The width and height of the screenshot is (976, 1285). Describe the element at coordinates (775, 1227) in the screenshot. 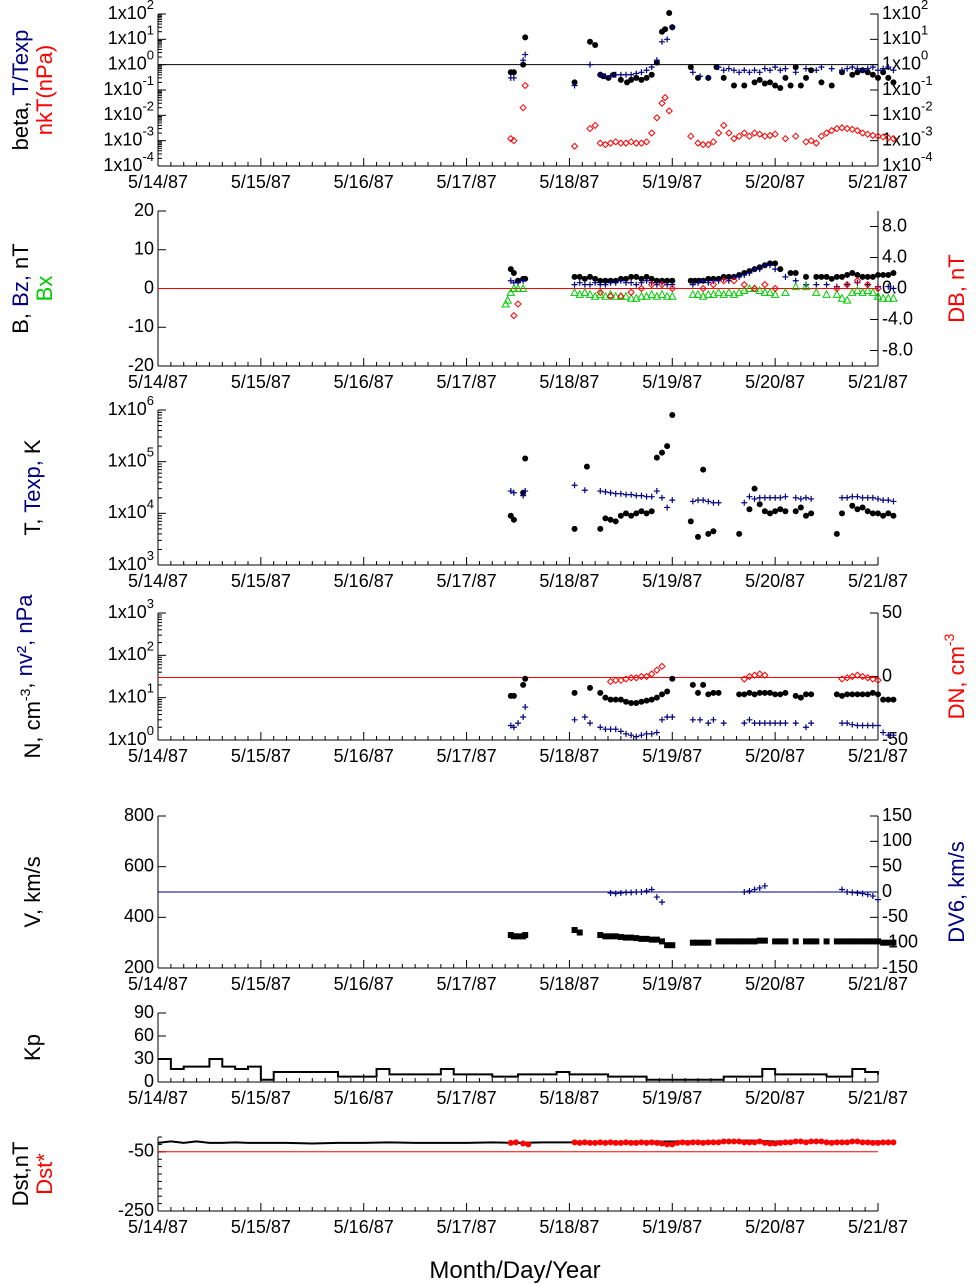

I see `x-tick-label: 5/20/87` at that location.